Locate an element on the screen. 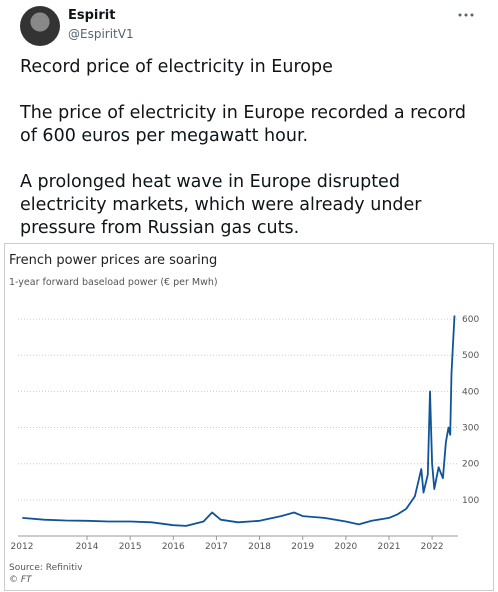  credit: © FT is located at coordinates (21, 580).